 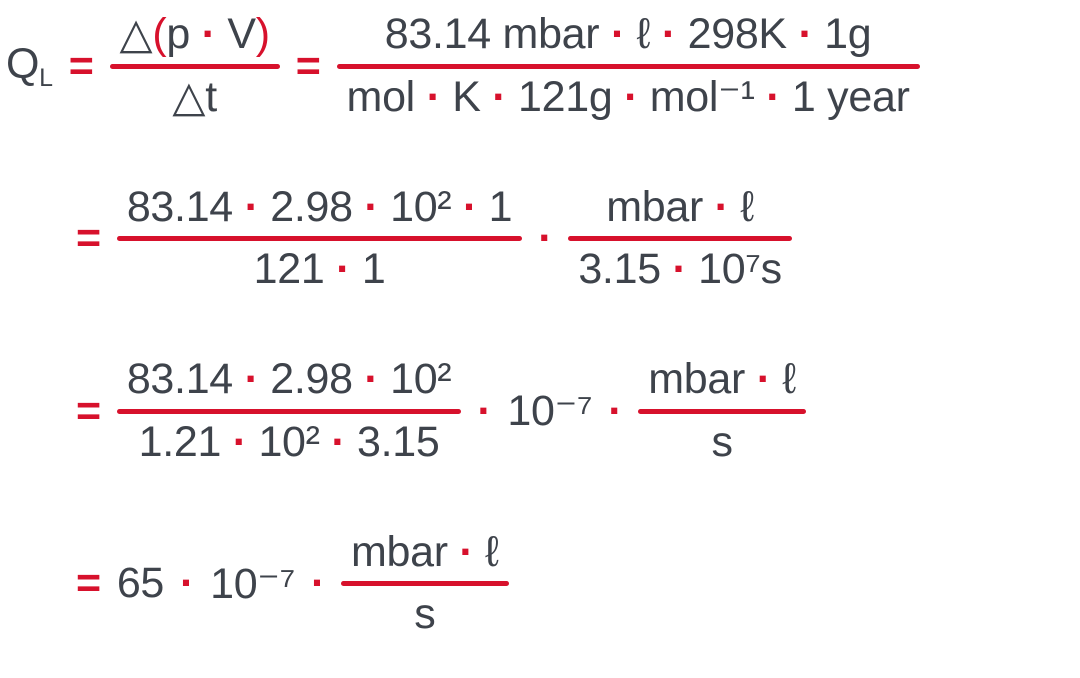 I want to click on denominator: △t, so click(x=194, y=97).